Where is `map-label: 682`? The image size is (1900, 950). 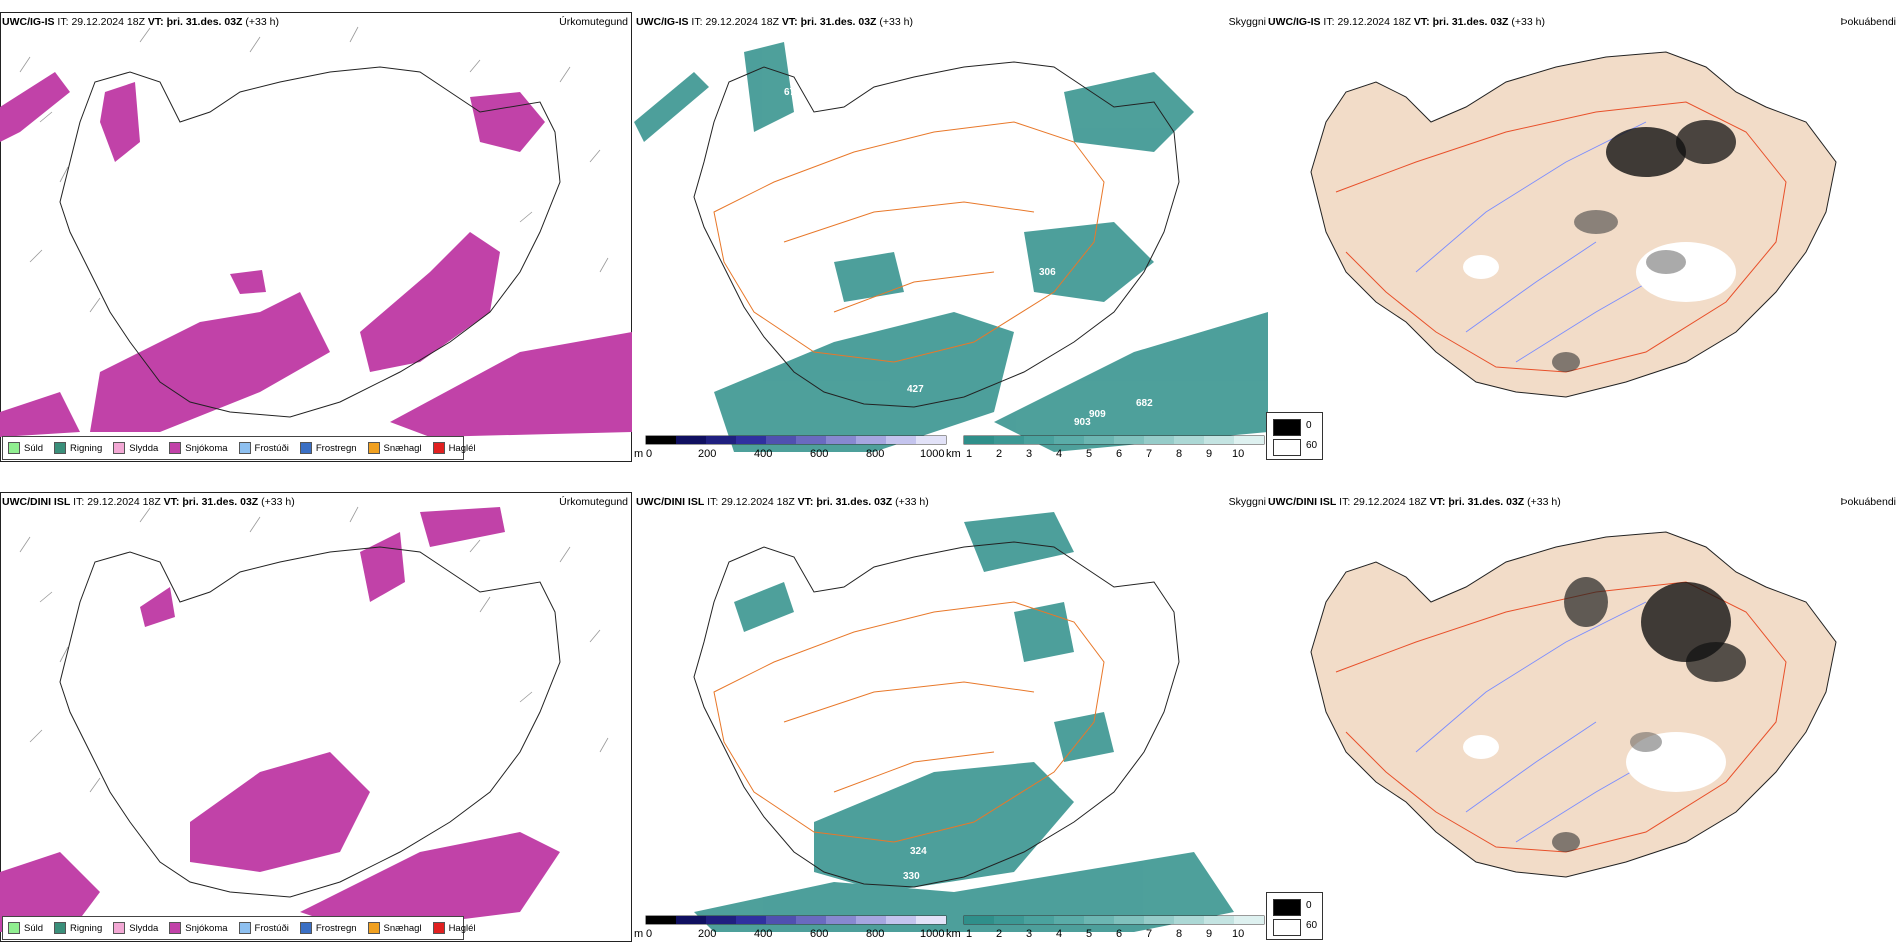
map-label: 682 is located at coordinates (1144, 403).